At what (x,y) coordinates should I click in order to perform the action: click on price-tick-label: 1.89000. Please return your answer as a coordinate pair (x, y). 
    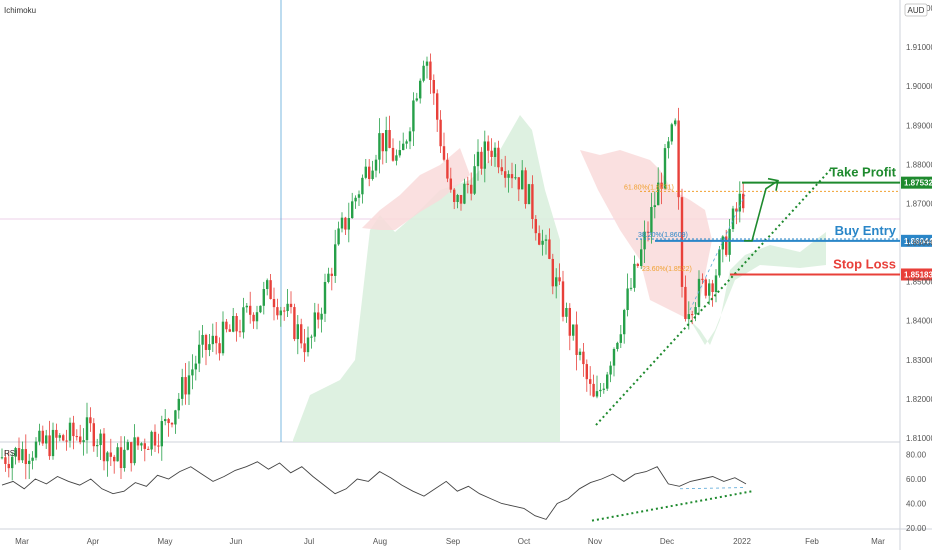
    Looking at the image, I should click on (919, 125).